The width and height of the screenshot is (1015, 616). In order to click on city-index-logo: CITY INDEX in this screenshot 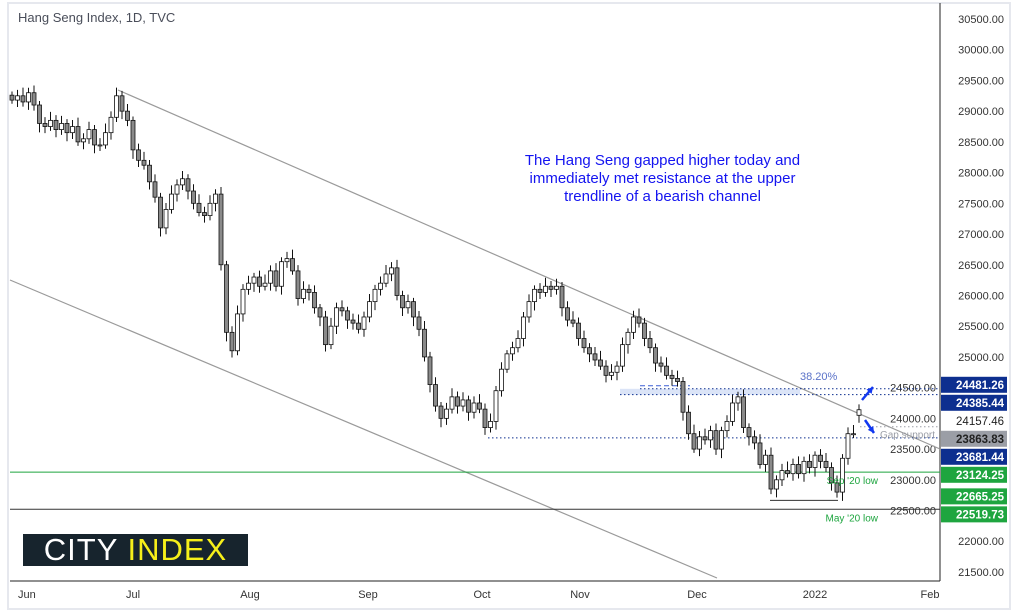, I will do `click(135, 550)`.